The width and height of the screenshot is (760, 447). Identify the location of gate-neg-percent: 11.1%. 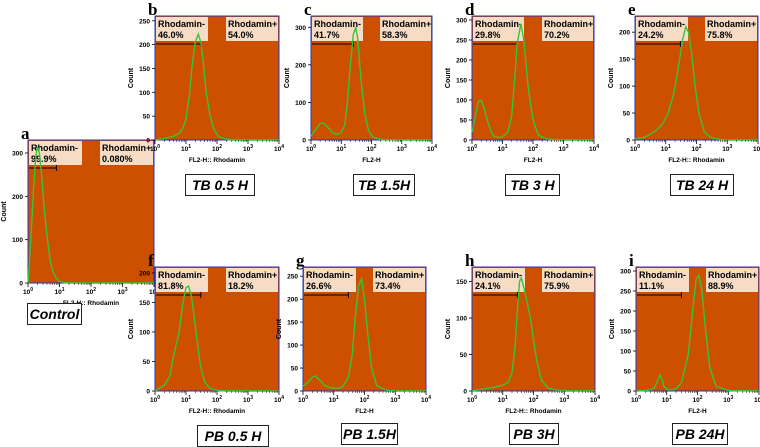
(651, 286).